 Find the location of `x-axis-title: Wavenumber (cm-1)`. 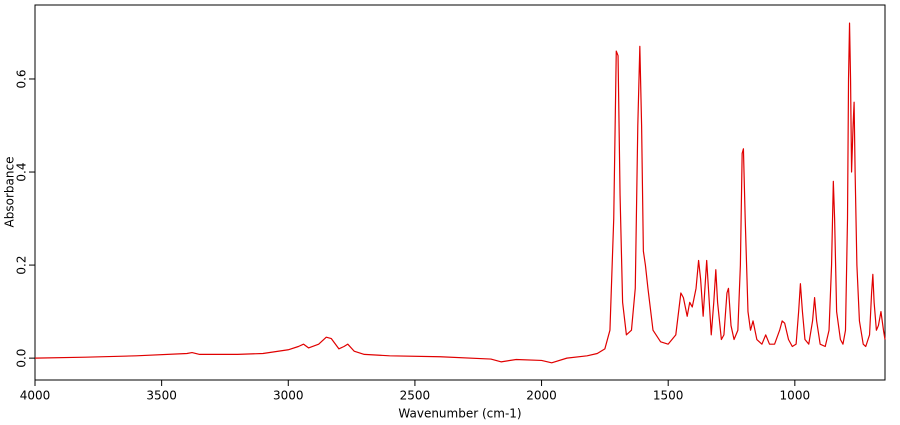

x-axis-title: Wavenumber (cm-1) is located at coordinates (459, 414).